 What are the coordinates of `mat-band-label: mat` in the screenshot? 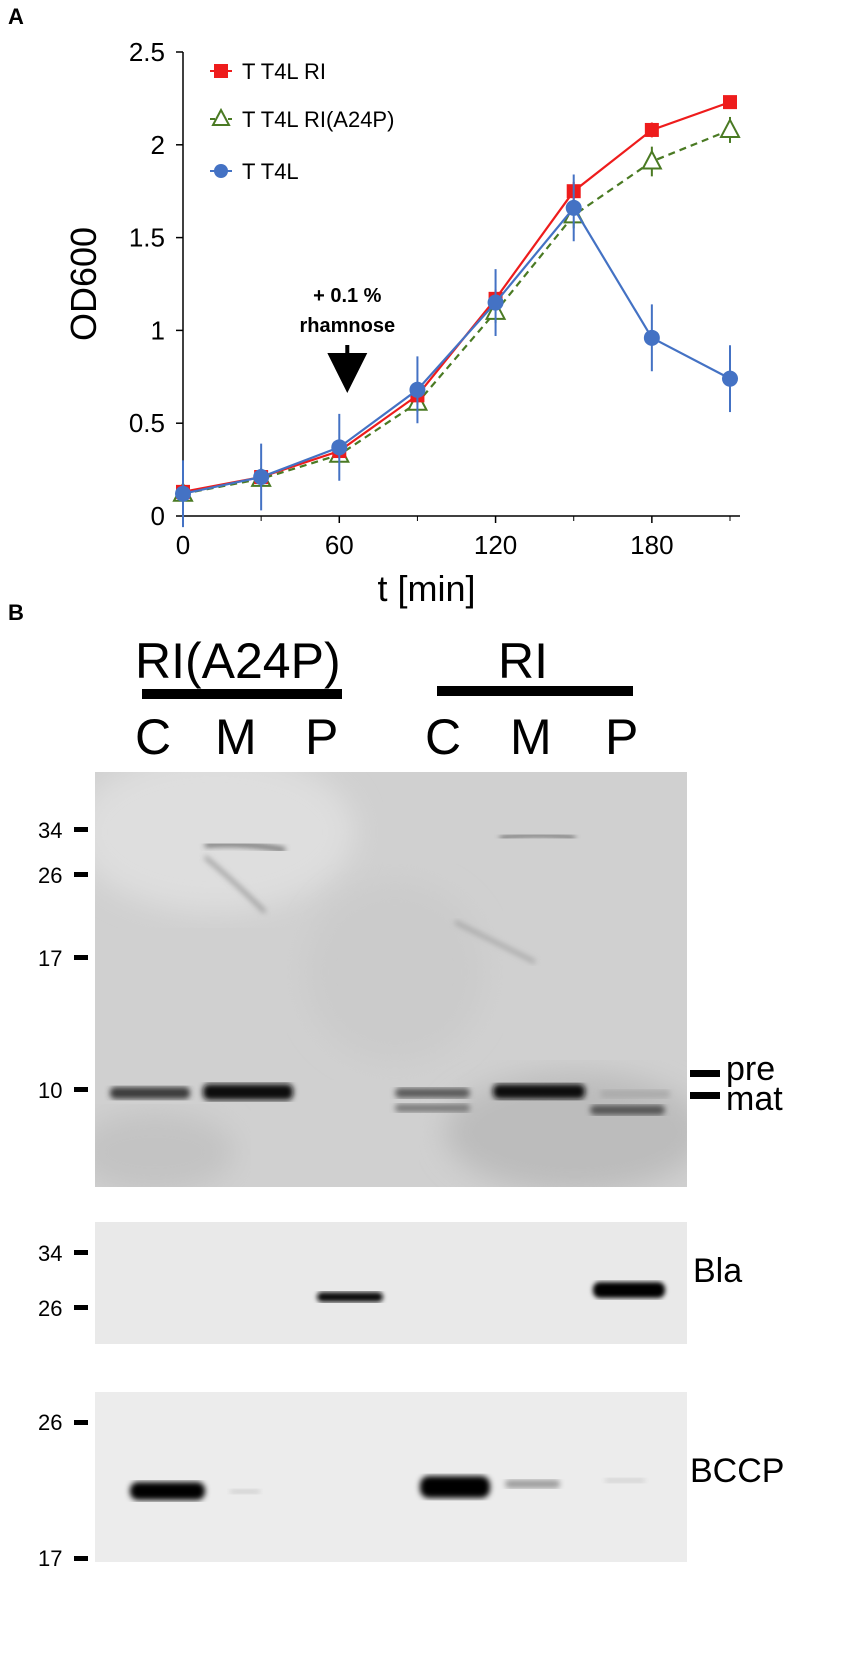 It's located at (754, 1099).